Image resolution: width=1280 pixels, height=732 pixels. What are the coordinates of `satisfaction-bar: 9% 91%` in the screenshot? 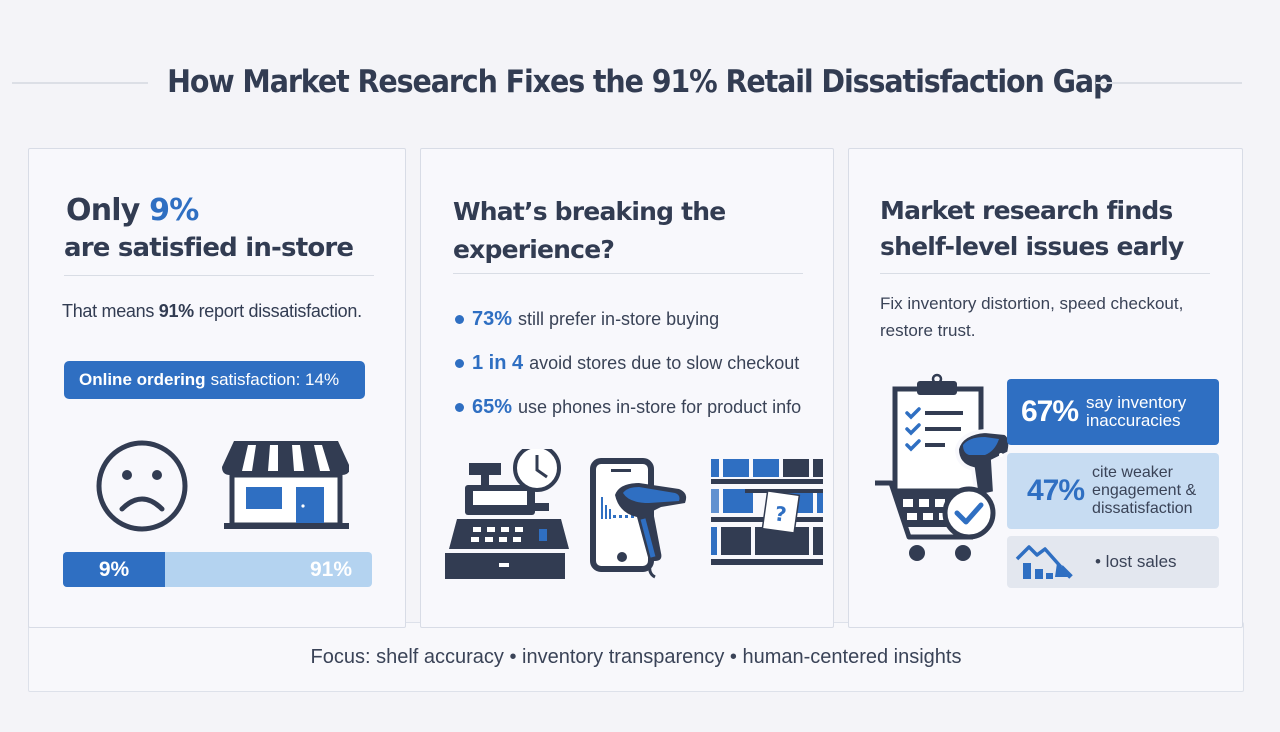 It's located at (217, 569).